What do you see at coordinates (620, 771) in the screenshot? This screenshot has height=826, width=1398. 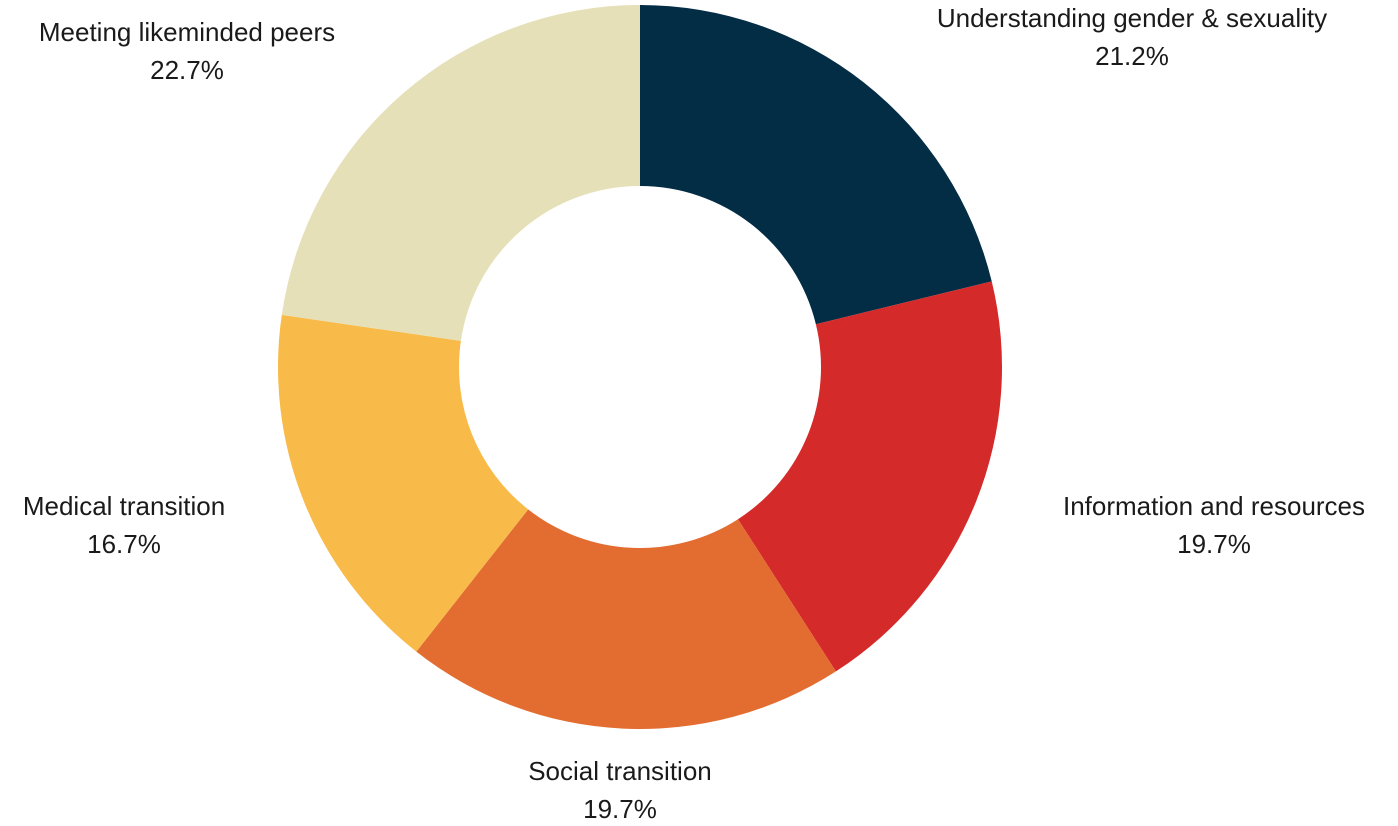 I see `slice-label: Social transition` at bounding box center [620, 771].